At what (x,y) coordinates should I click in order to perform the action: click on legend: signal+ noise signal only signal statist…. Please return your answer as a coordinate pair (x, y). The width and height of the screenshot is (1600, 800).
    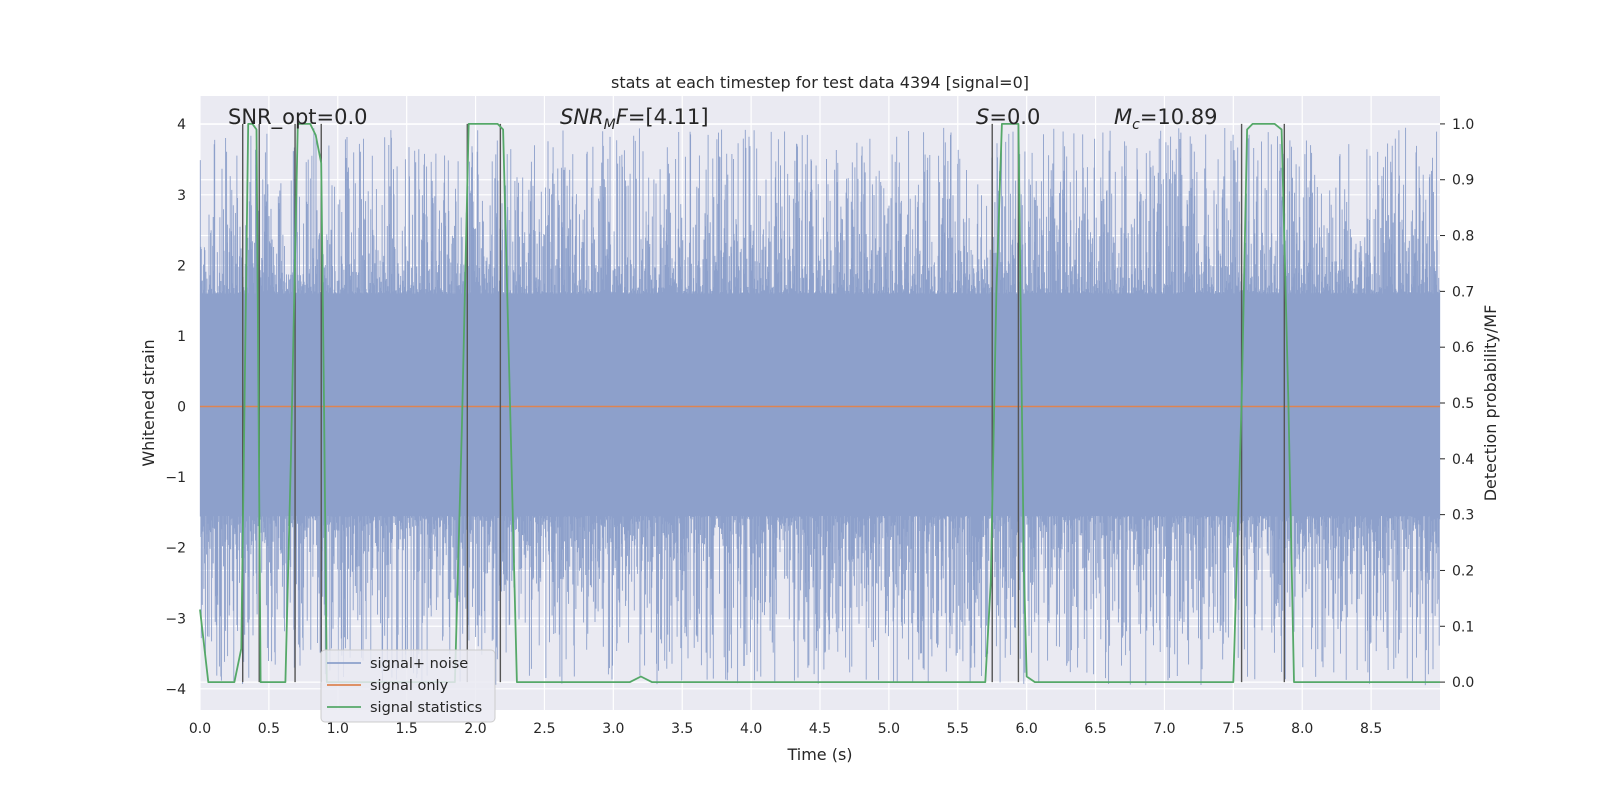
    Looking at the image, I should click on (408, 686).